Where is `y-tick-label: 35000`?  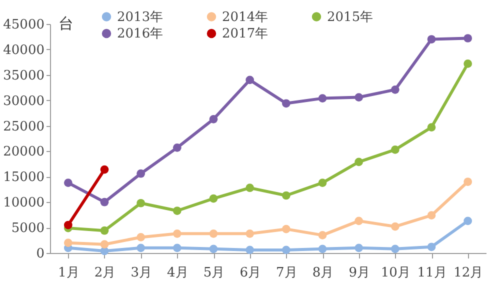 y-tick-label: 35000 is located at coordinates (23, 76).